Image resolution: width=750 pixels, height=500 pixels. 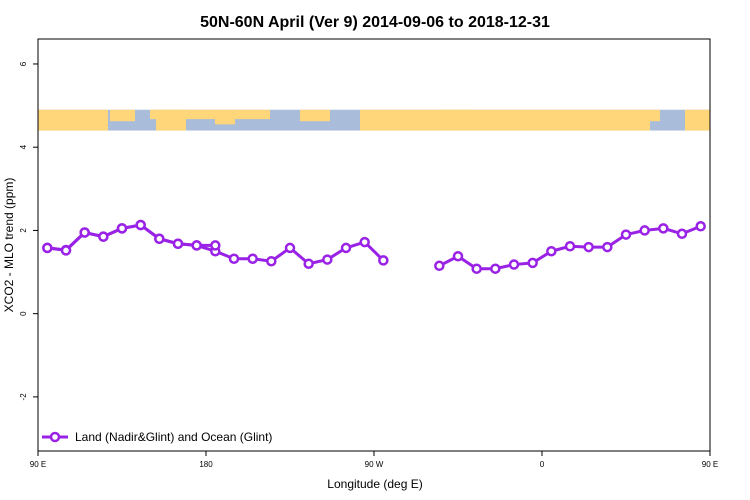 I want to click on series-layer, so click(x=374, y=246).